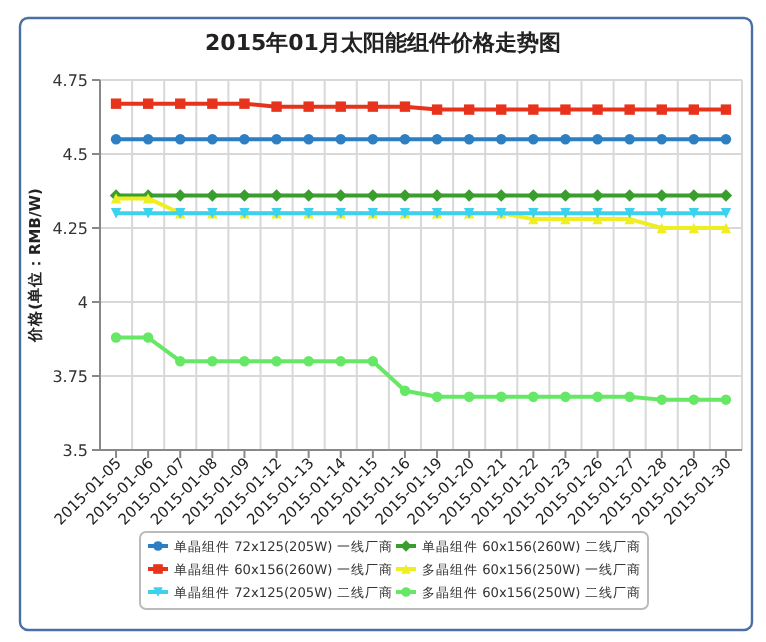 The height and width of the screenshot is (642, 766). I want to click on y-tick-label: 3.75, so click(70, 376).